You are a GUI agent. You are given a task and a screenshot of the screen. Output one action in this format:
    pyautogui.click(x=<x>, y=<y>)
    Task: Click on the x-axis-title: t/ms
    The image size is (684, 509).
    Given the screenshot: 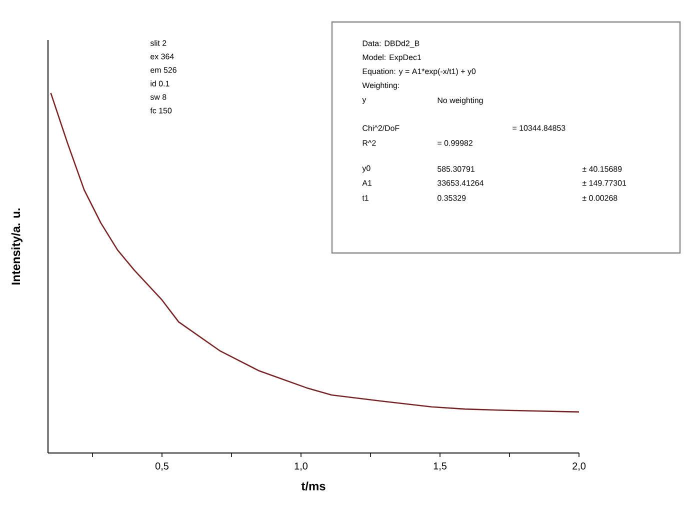 What is the action you would take?
    pyautogui.click(x=313, y=486)
    